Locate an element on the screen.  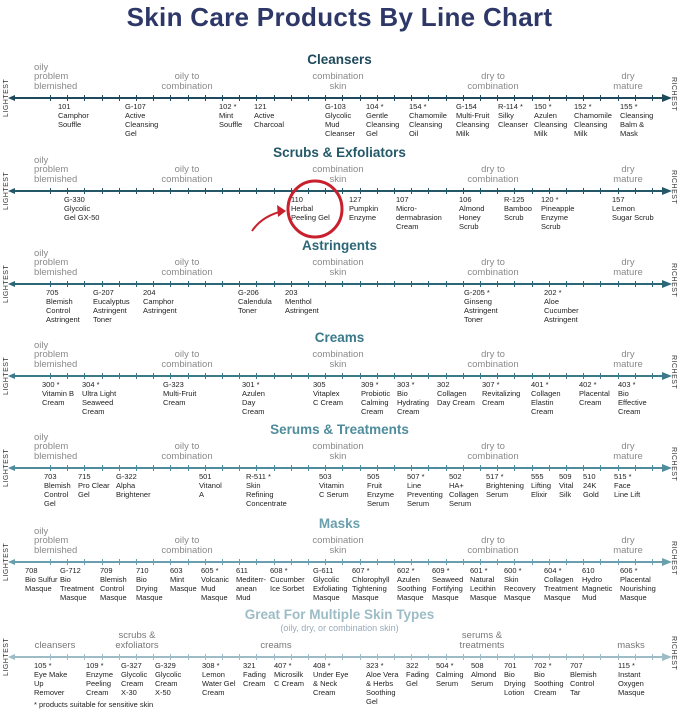
product-item: 600 * Skin Recovery Masque is located at coordinates (520, 584).